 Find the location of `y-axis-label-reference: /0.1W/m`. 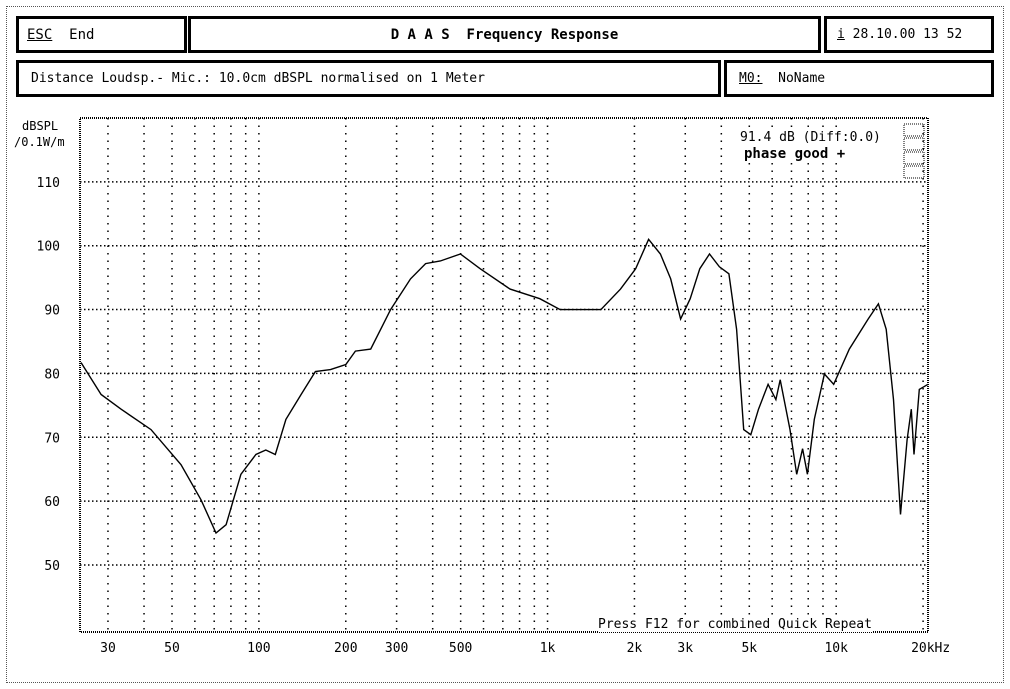

y-axis-label-reference: /0.1W/m is located at coordinates (39, 142).